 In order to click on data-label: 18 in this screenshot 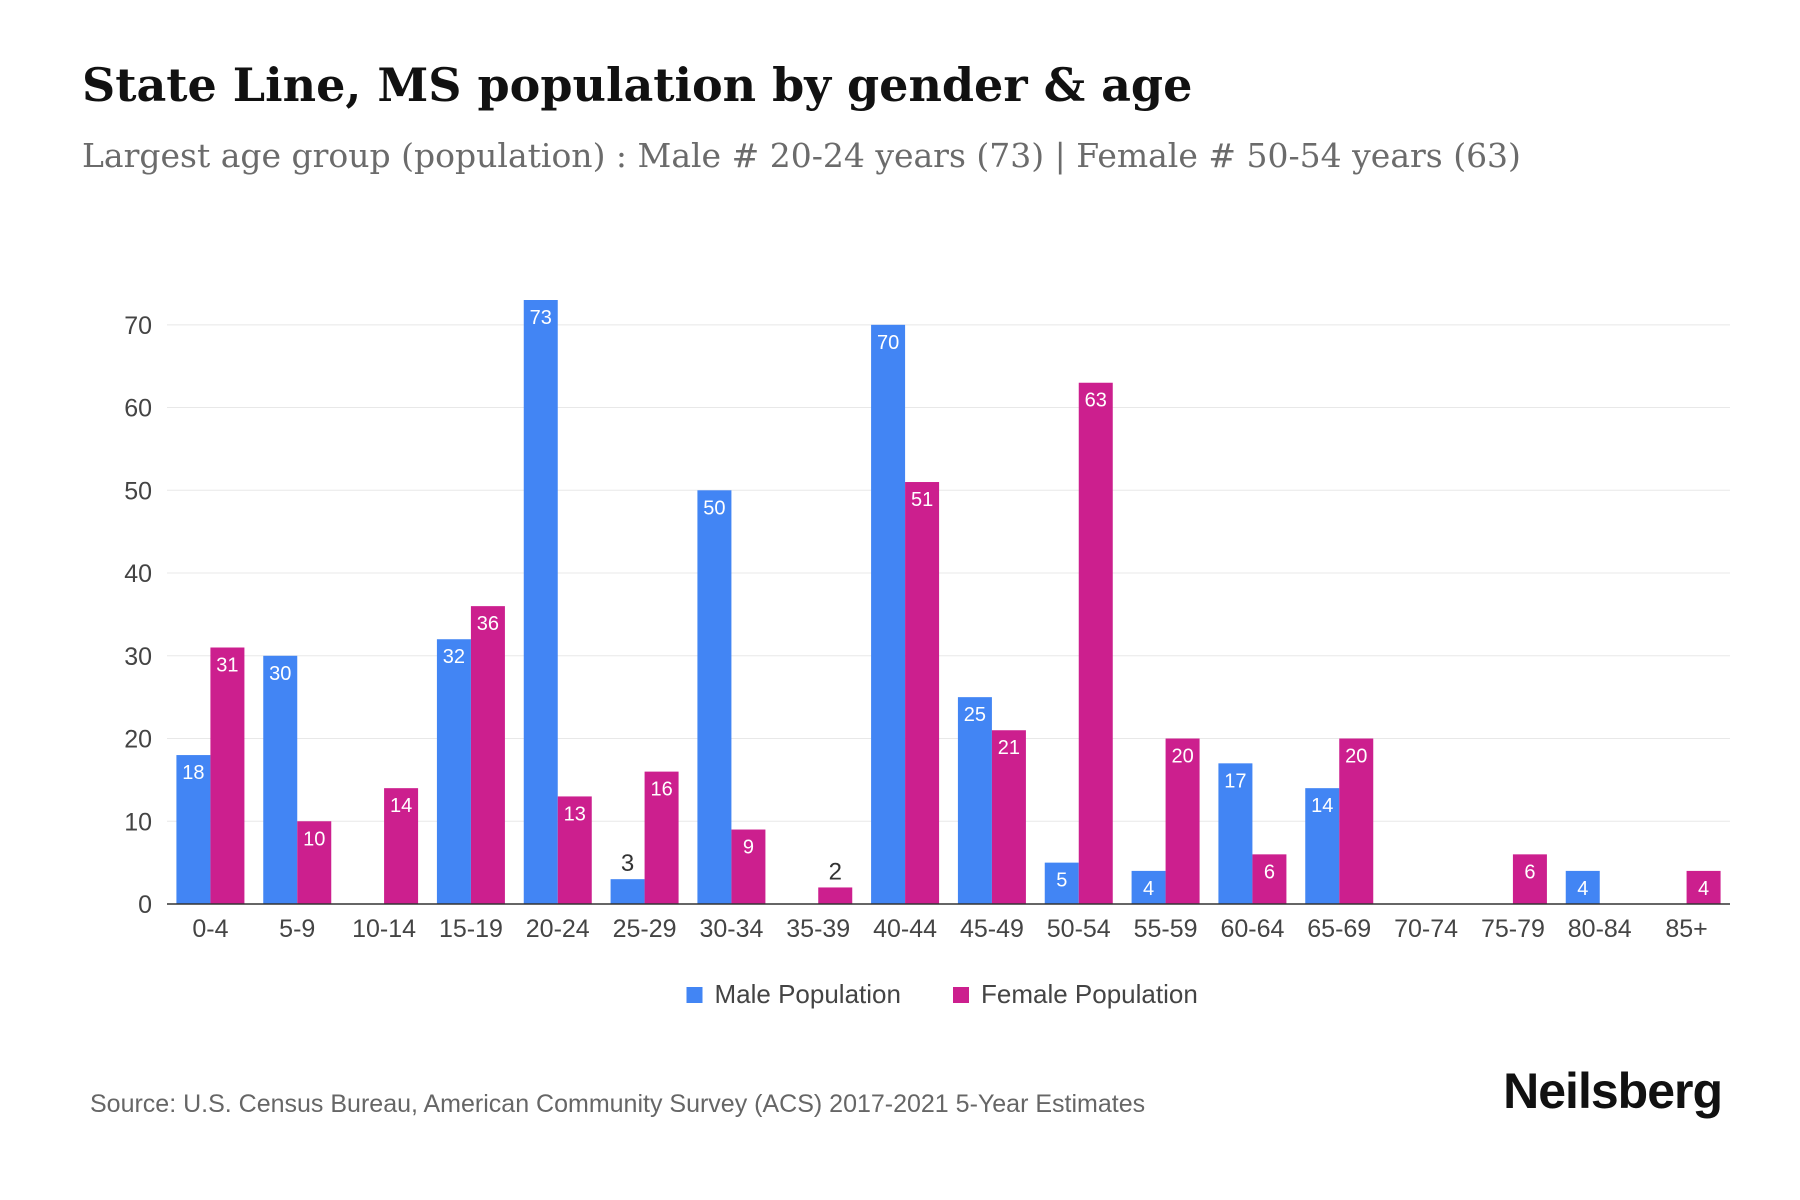, I will do `click(193, 773)`.